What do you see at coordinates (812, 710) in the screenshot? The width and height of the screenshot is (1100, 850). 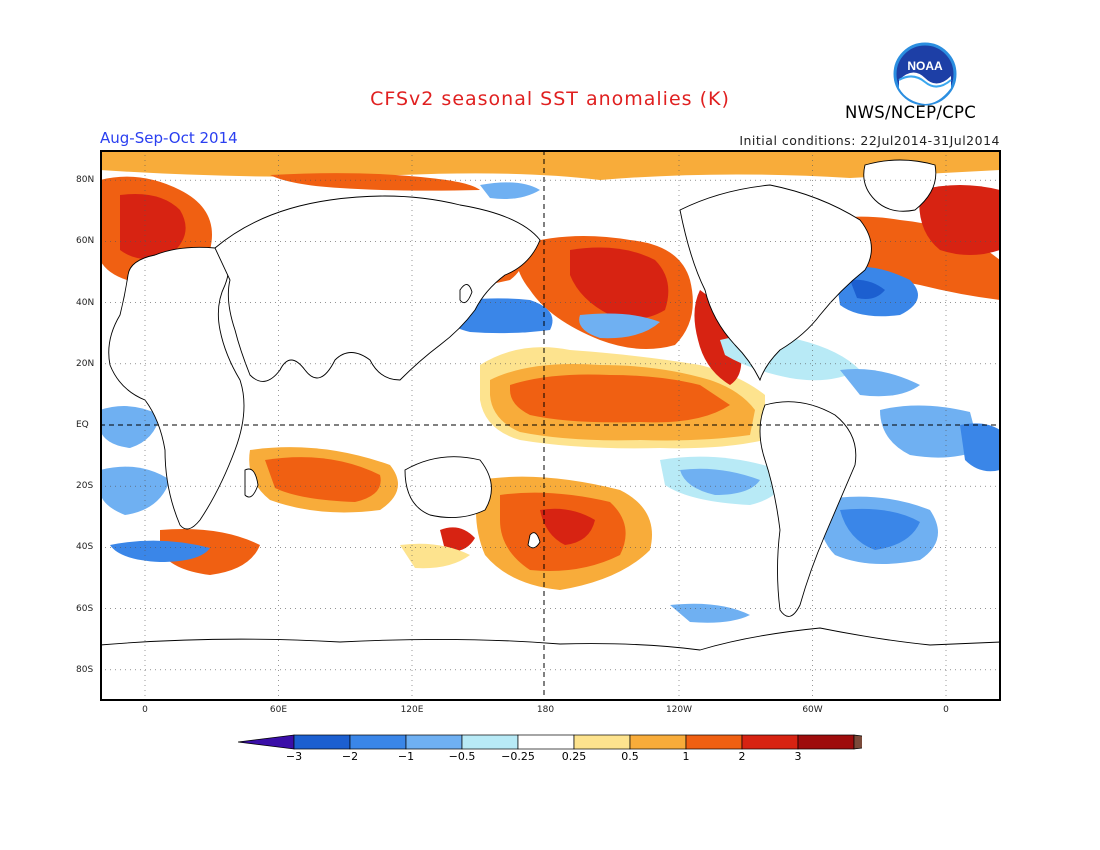 I see `lon-label: 60W` at bounding box center [812, 710].